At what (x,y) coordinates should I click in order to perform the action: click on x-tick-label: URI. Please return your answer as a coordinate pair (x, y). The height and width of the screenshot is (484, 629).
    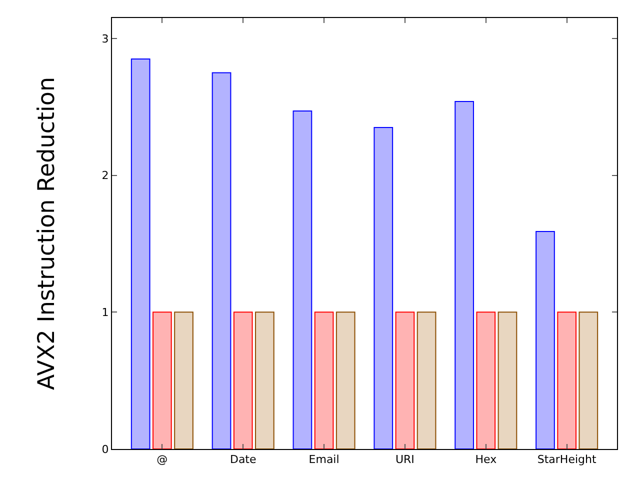
    Looking at the image, I should click on (404, 459).